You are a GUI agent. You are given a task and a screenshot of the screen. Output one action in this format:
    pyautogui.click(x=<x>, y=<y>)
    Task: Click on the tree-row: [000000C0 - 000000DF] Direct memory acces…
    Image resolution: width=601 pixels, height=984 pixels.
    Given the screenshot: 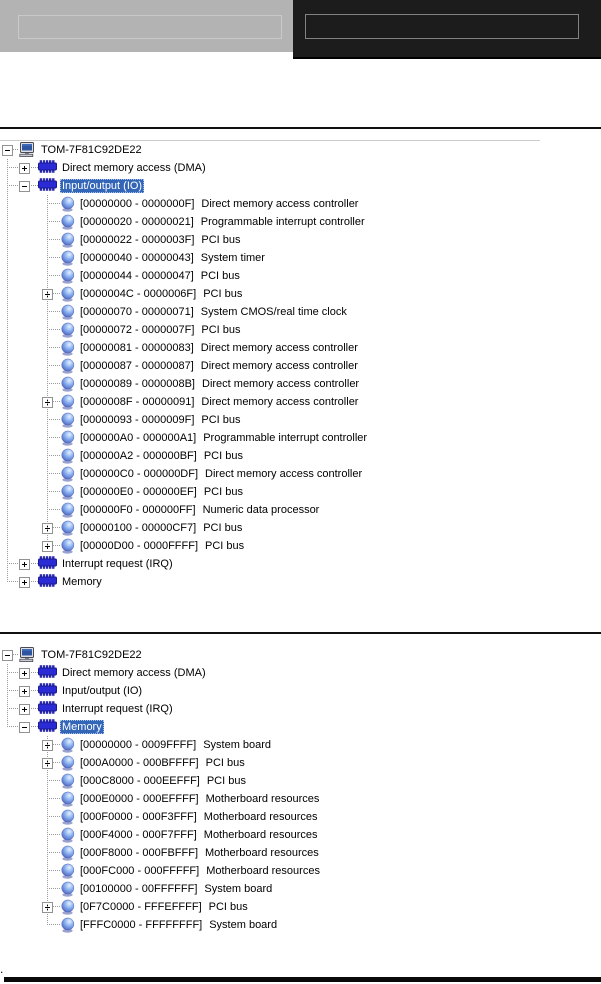 What is the action you would take?
    pyautogui.click(x=297, y=474)
    